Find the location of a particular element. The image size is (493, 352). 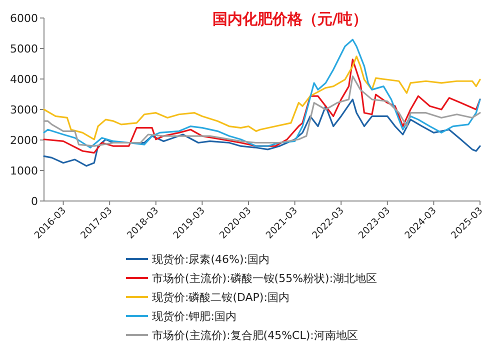

legend-label: 市场价(主流价):复合肥(45%CL):河南地区 is located at coordinates (255, 335).